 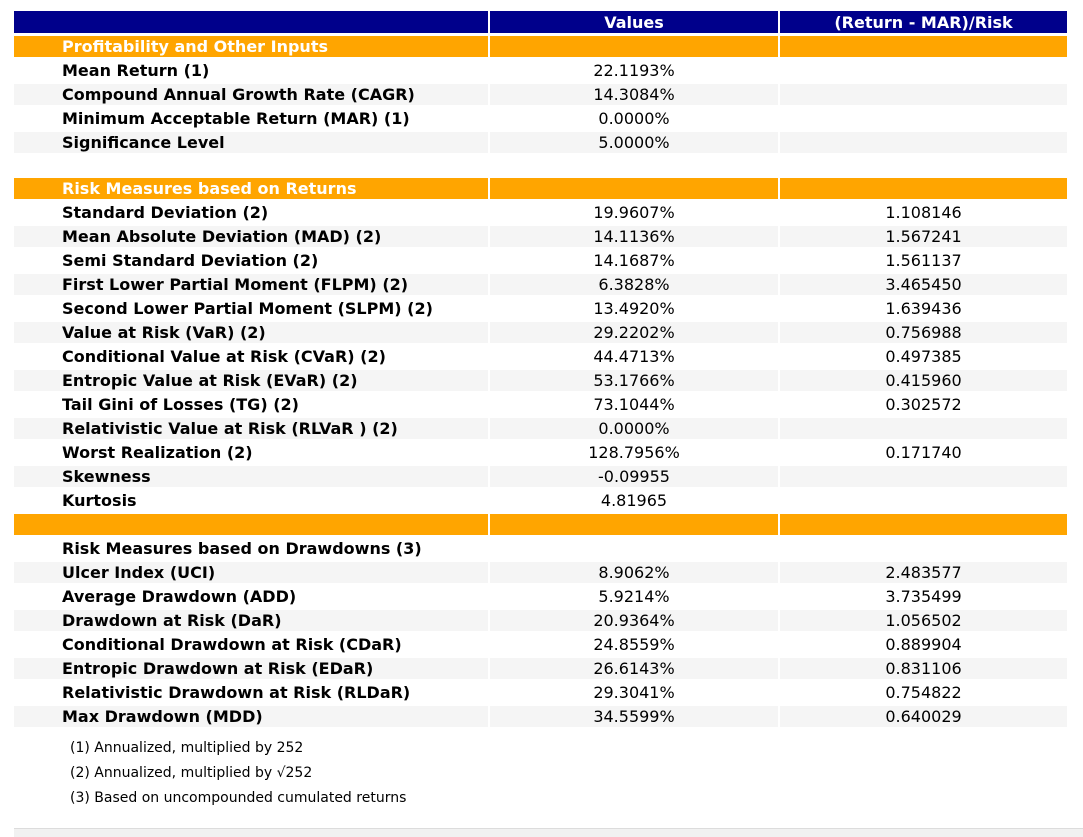 What do you see at coordinates (540, 165) in the screenshot?
I see `section-gap` at bounding box center [540, 165].